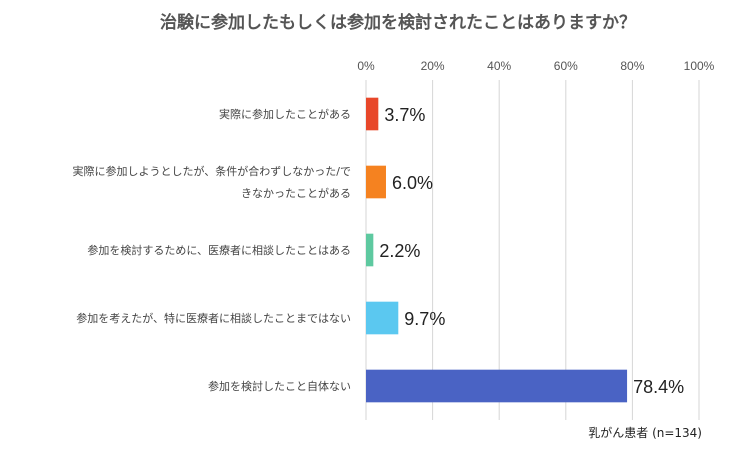 The image size is (740, 460). What do you see at coordinates (424, 319) in the screenshot?
I see `data-label: 9.7%` at bounding box center [424, 319].